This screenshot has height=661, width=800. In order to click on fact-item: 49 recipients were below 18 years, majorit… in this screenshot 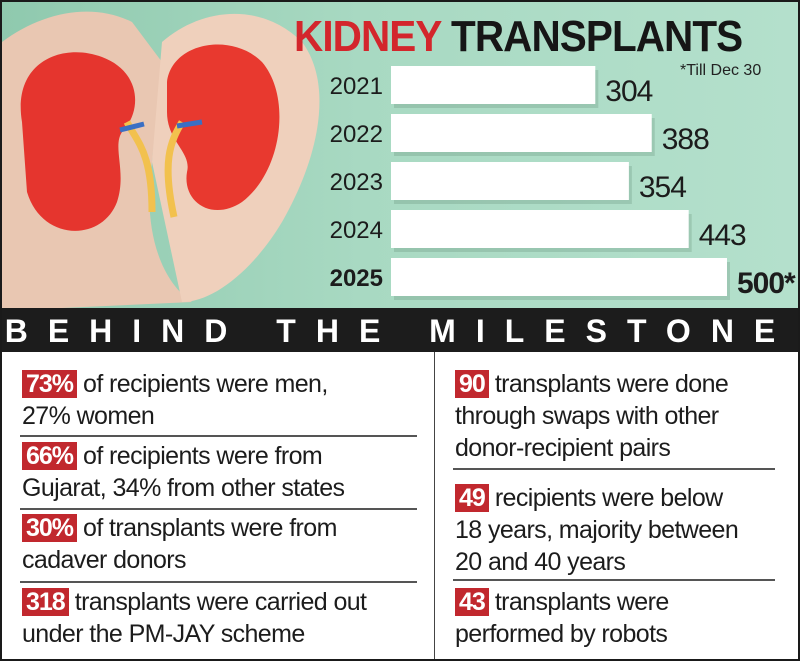, I will do `click(597, 530)`.